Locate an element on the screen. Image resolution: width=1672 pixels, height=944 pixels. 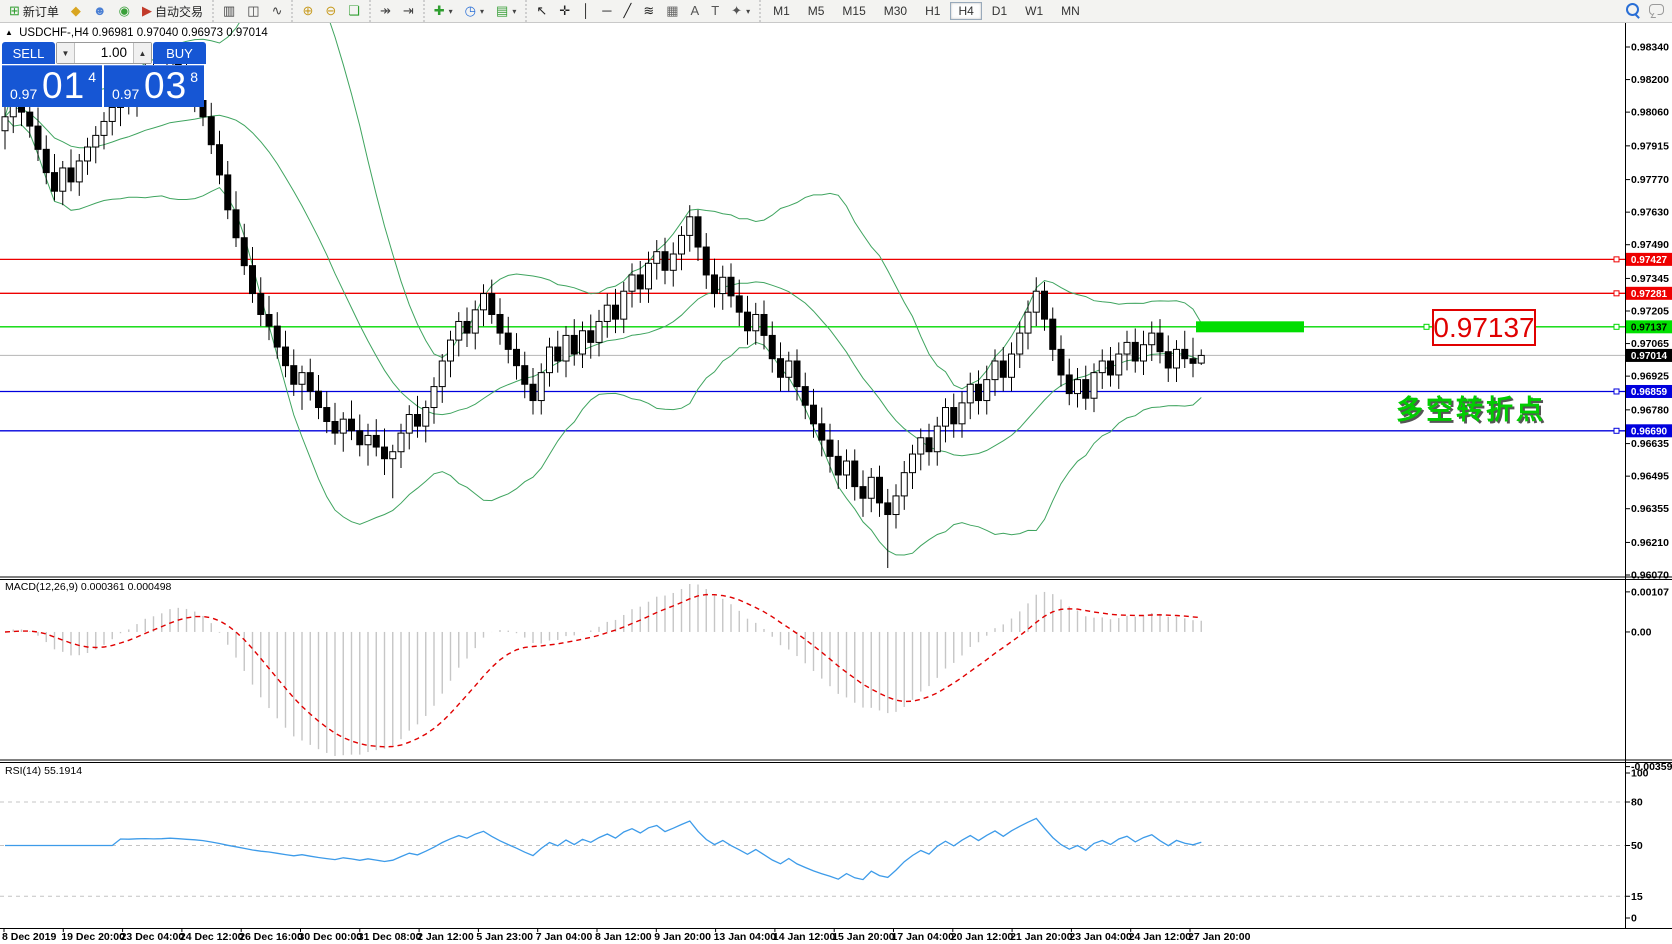
new-order-button: ⊞ 新订单 is located at coordinates (34, 11).